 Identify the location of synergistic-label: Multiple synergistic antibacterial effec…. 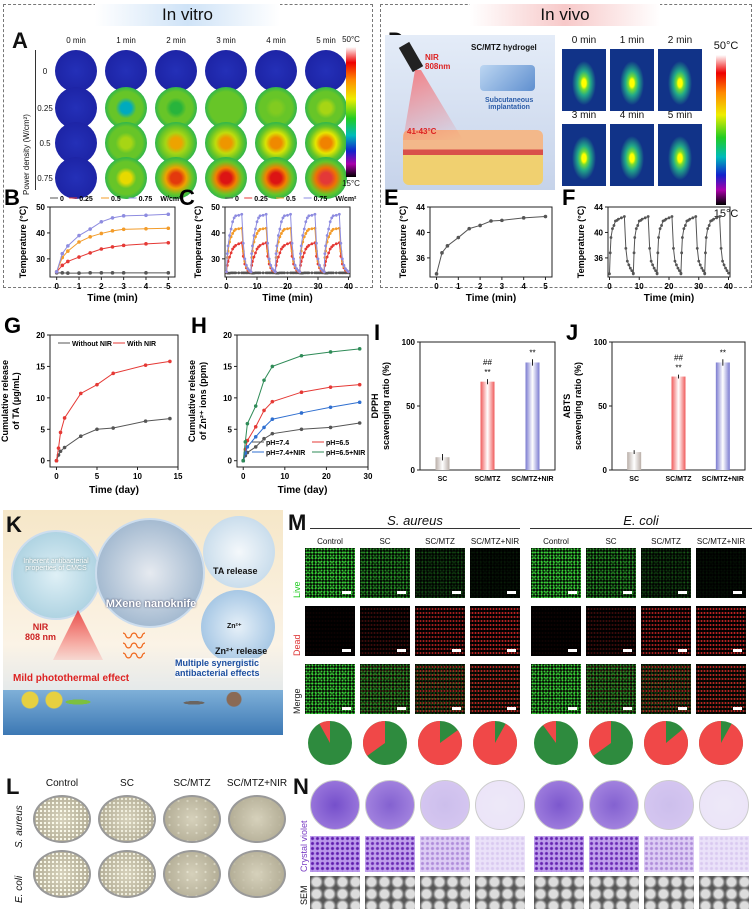
(217, 668).